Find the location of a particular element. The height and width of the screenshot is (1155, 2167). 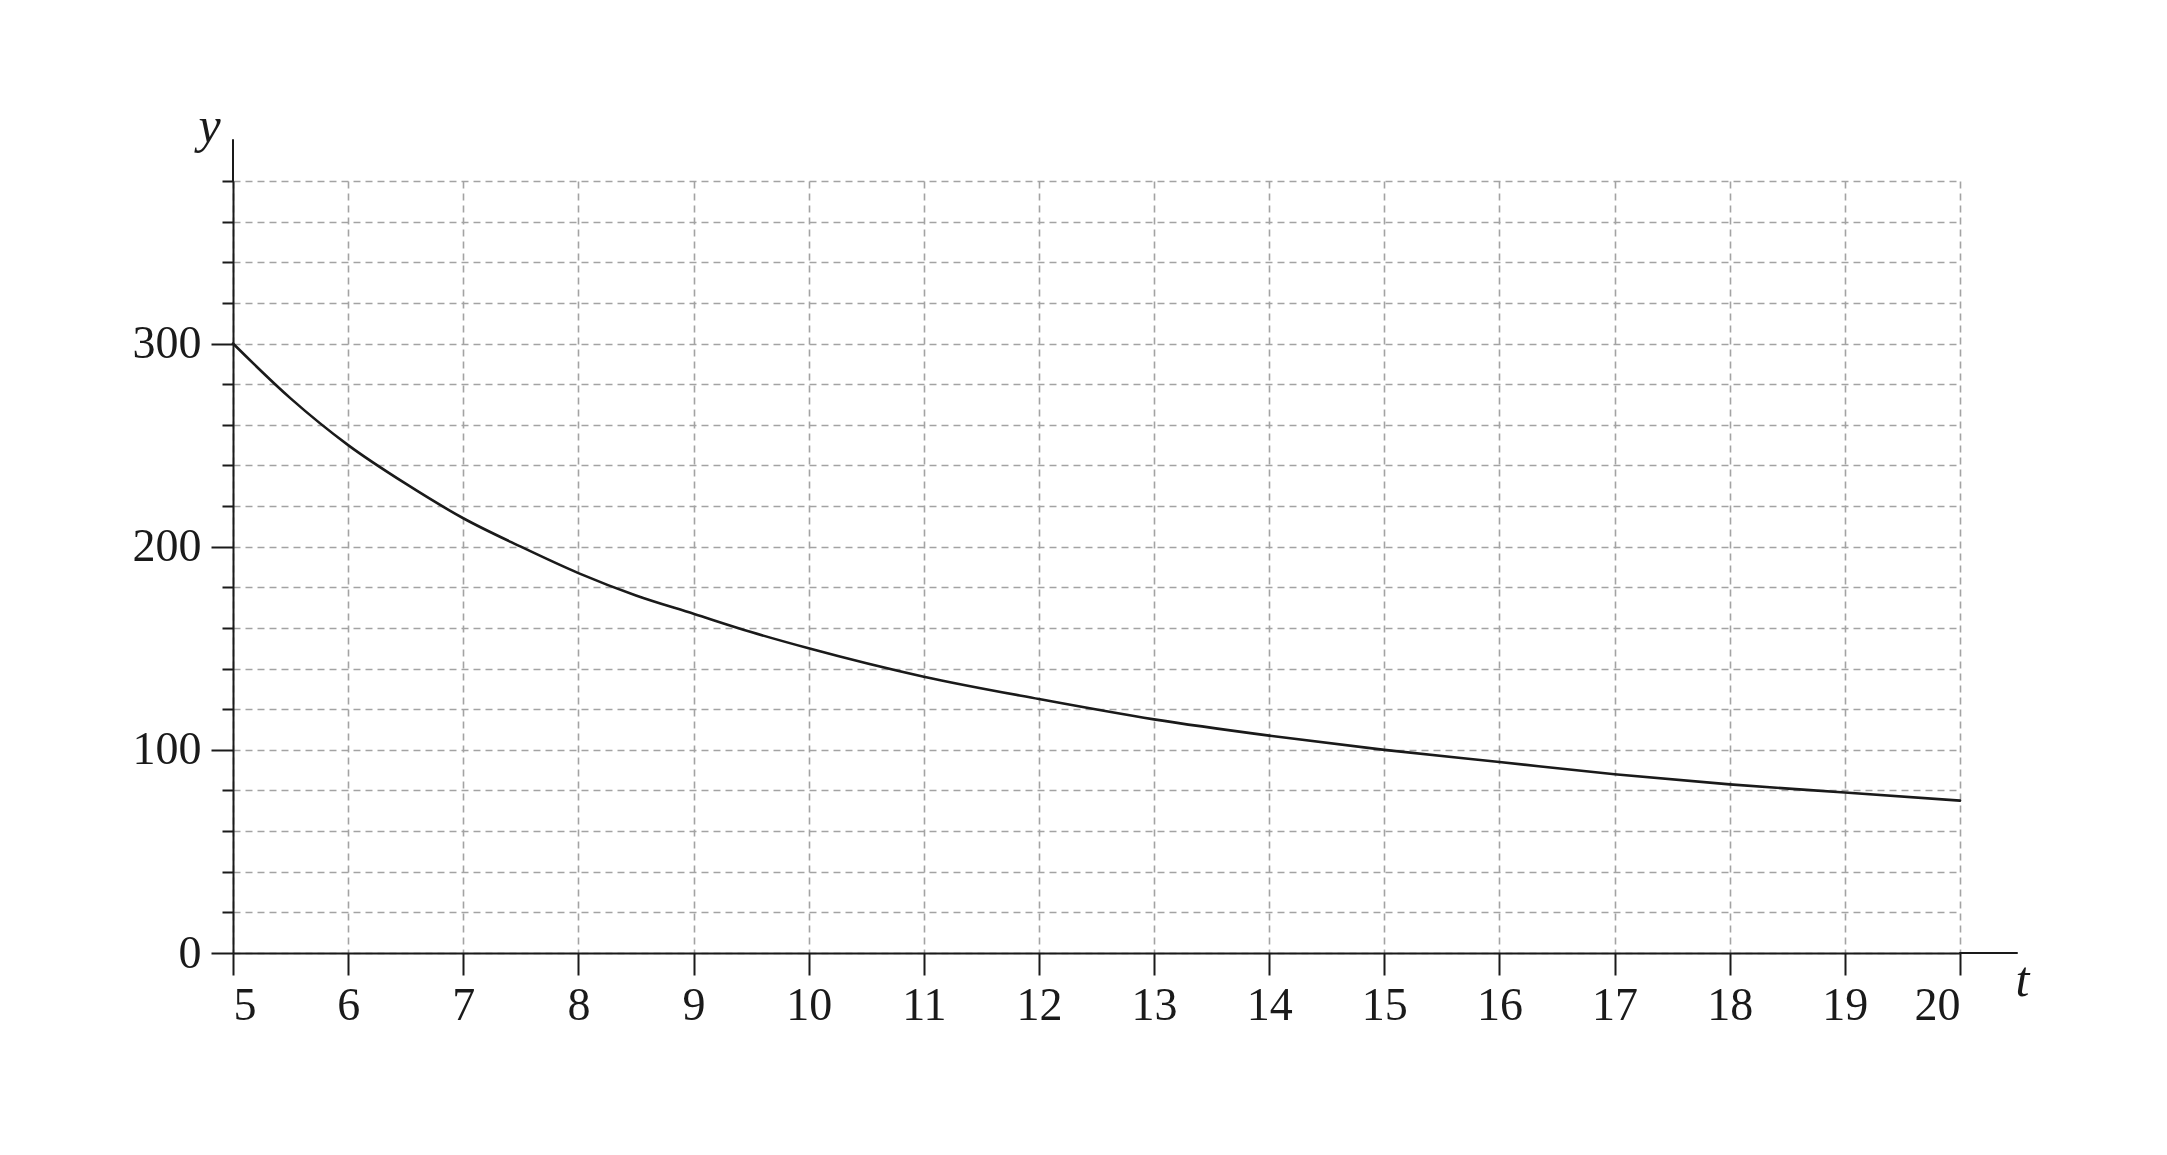

y-tick-label: 0 is located at coordinates (190, 952).